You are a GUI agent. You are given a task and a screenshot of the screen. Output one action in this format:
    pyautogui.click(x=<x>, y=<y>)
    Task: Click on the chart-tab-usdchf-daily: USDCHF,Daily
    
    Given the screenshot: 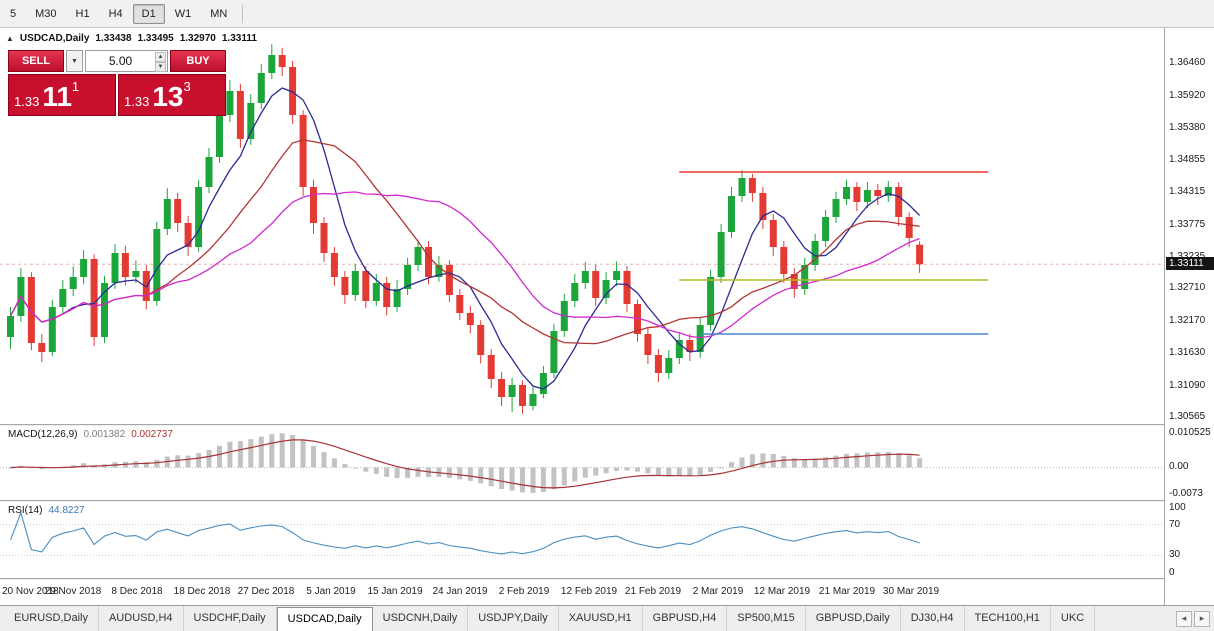 What is the action you would take?
    pyautogui.click(x=230, y=618)
    